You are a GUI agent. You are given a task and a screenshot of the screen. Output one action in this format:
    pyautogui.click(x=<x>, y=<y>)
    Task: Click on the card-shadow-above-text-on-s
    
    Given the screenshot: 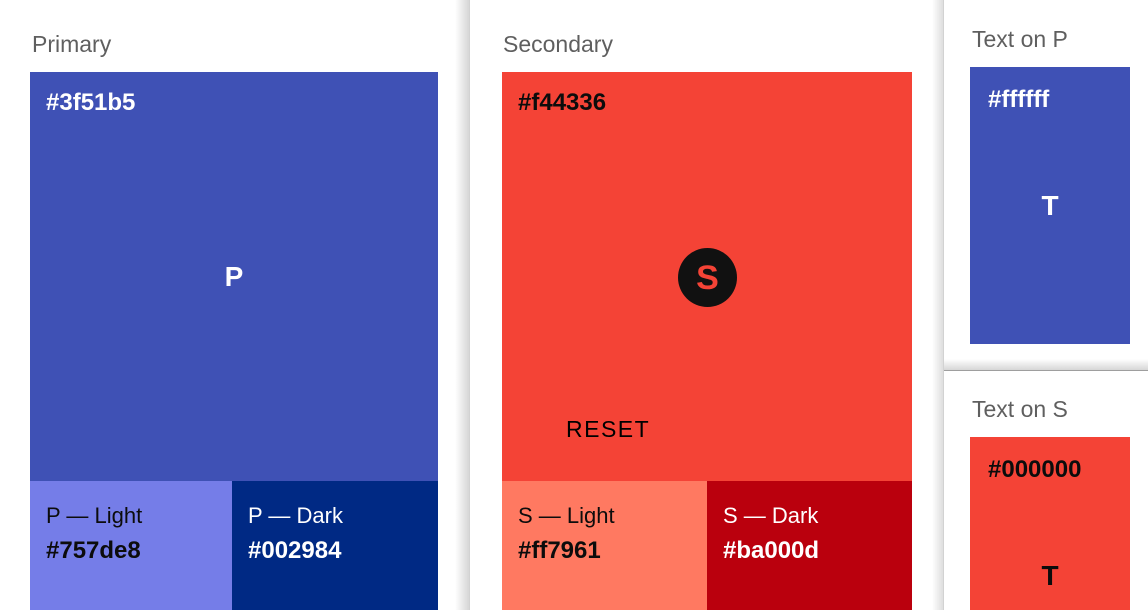 What is the action you would take?
    pyautogui.click(x=1046, y=364)
    